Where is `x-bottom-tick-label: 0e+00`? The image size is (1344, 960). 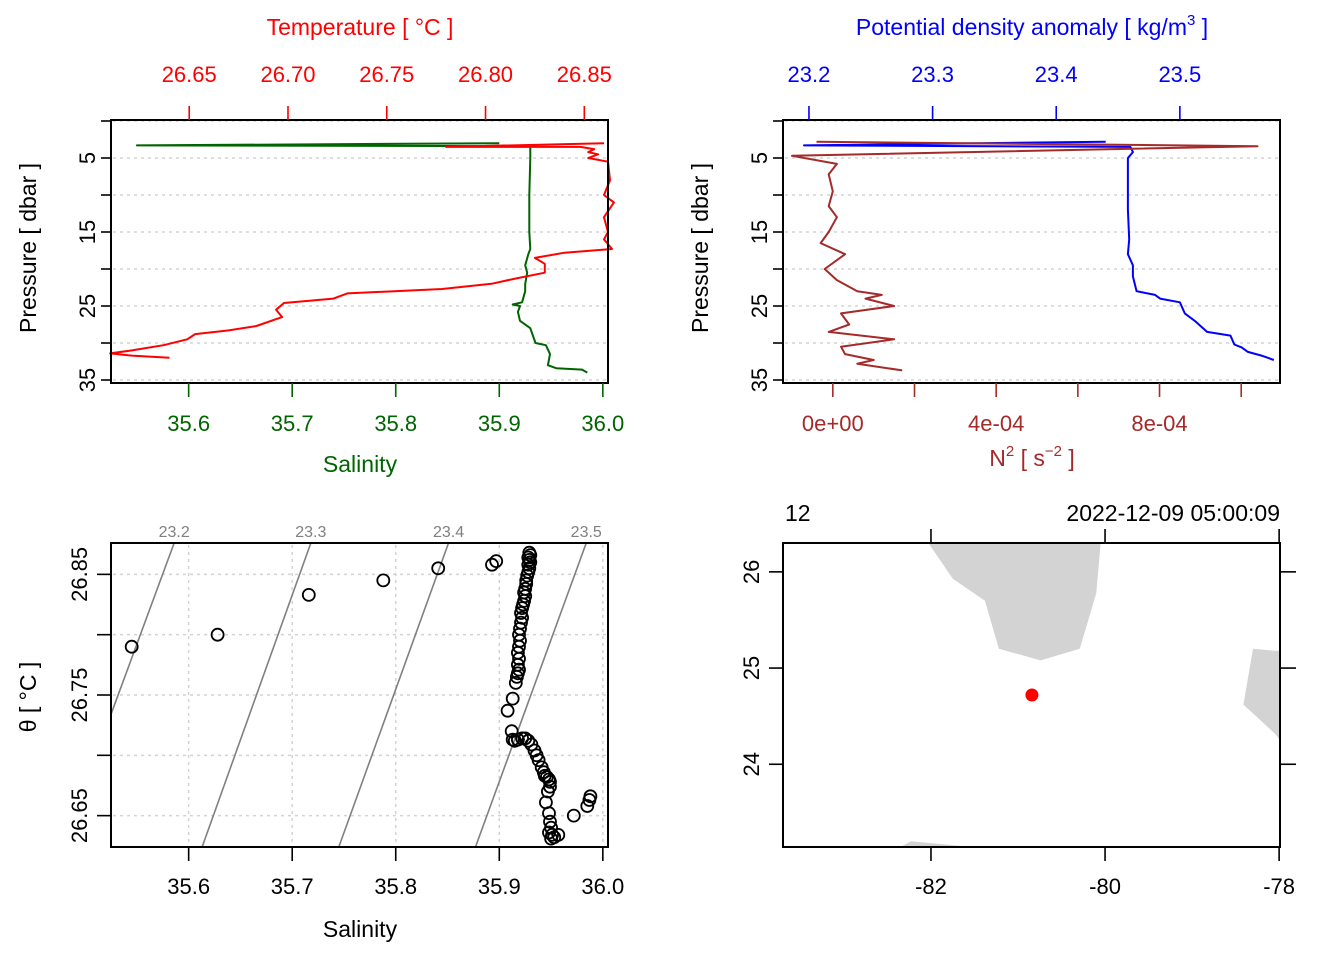 x-bottom-tick-label: 0e+00 is located at coordinates (833, 423).